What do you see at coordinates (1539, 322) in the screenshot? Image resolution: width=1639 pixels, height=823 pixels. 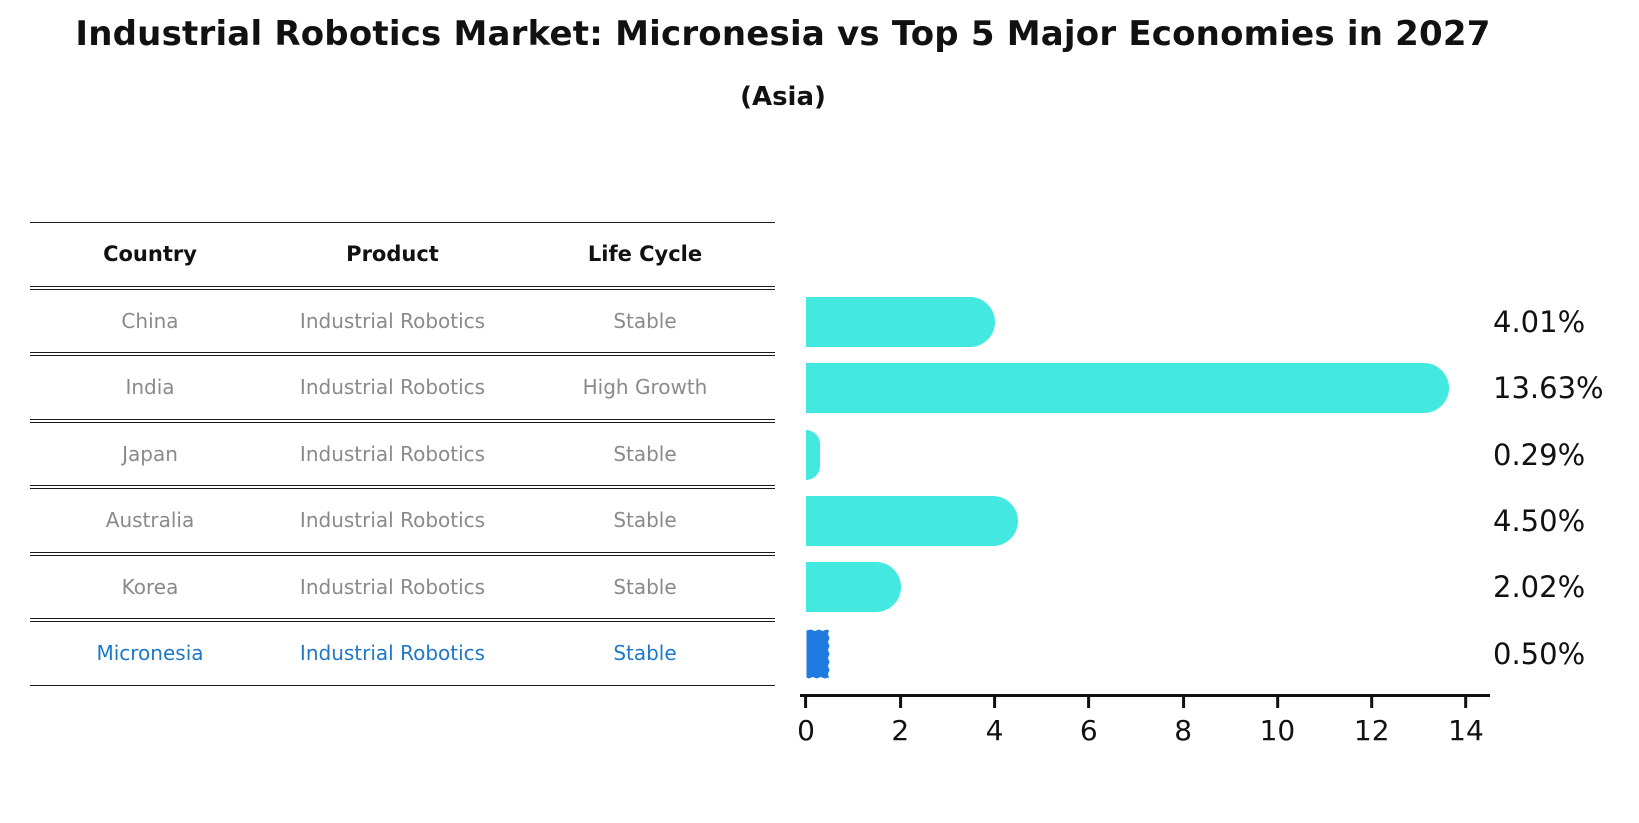 I see `value-label: 4.01%` at bounding box center [1539, 322].